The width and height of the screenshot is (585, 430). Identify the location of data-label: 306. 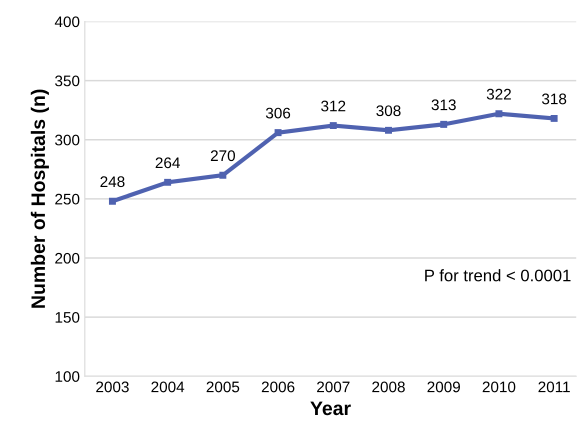
(278, 113).